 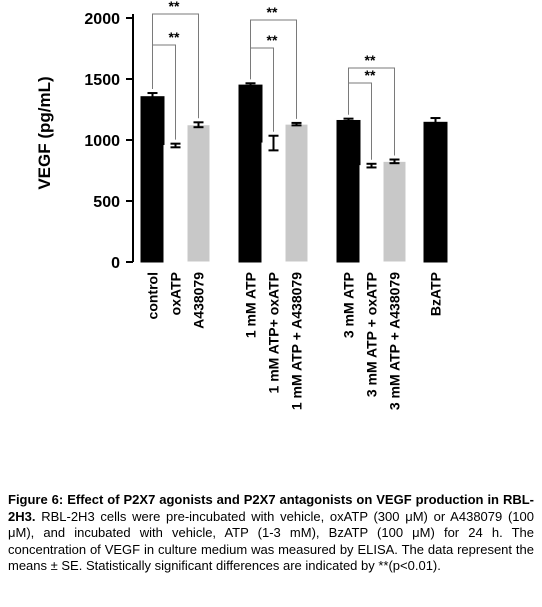 I want to click on y-tick-label: 1500, so click(x=102, y=80).